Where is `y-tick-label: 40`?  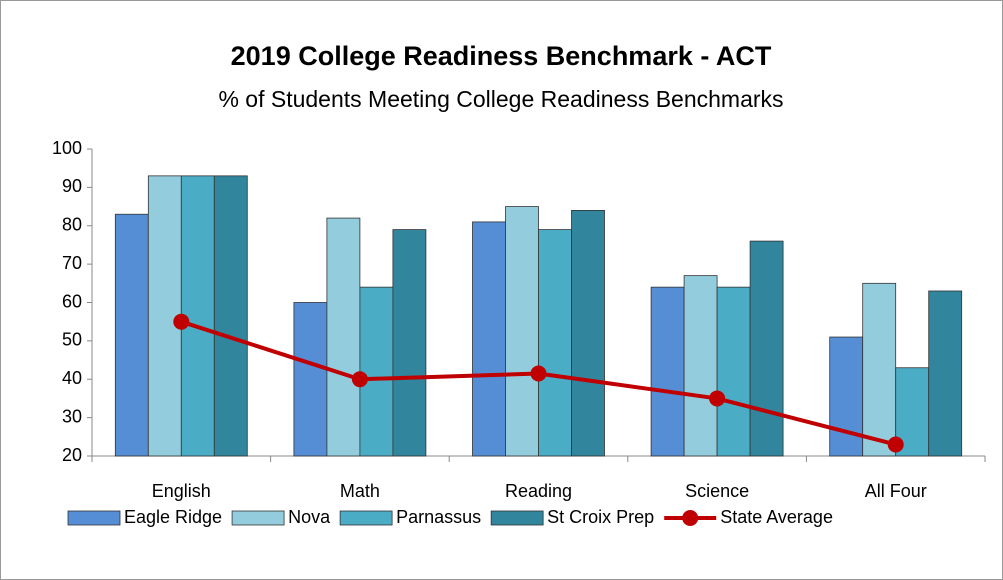
y-tick-label: 40 is located at coordinates (72, 378).